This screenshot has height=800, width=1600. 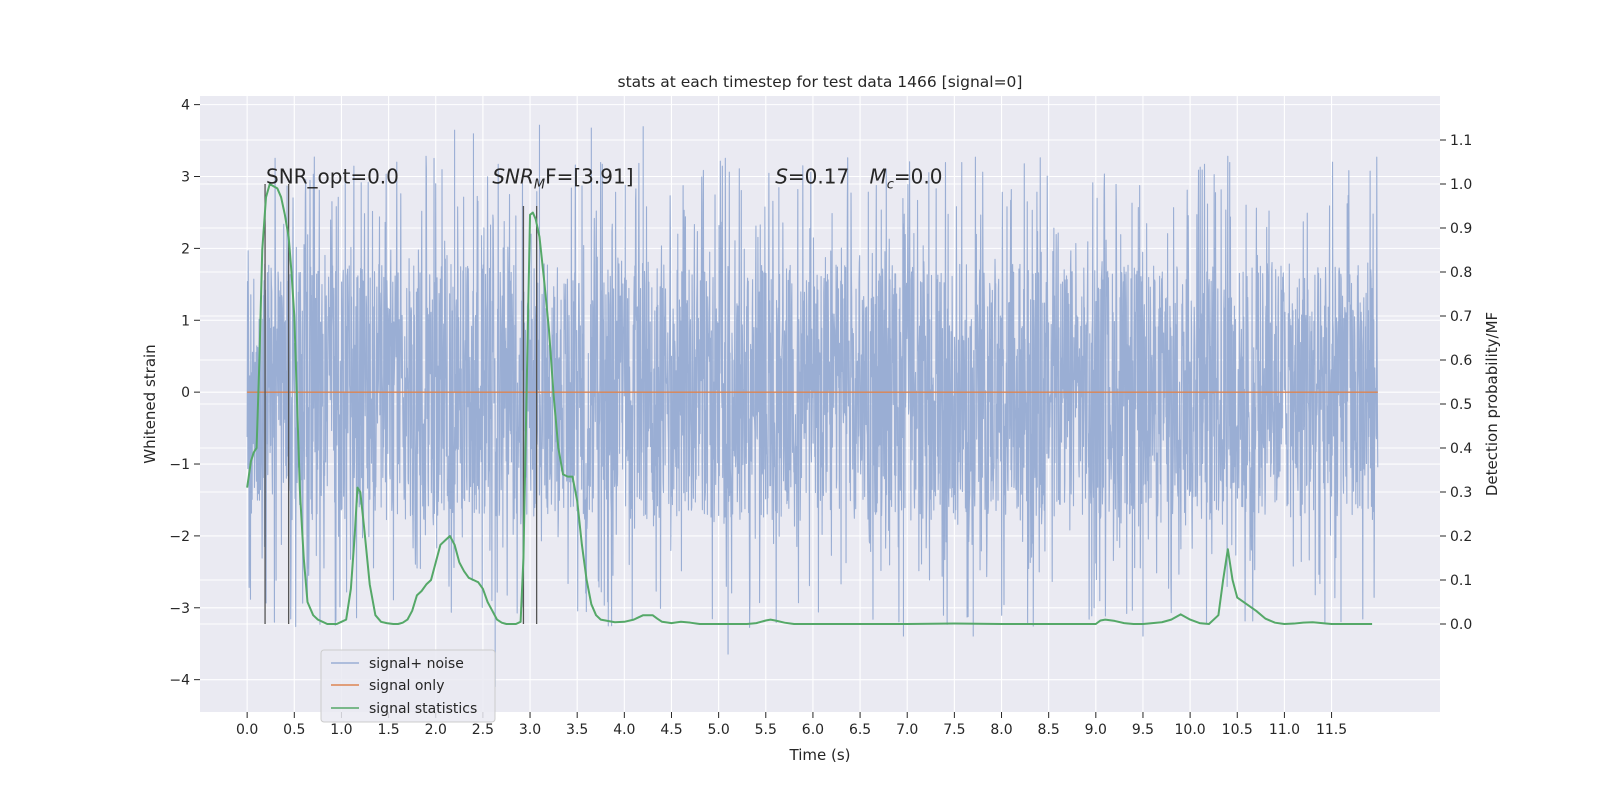 What do you see at coordinates (1143, 730) in the screenshot?
I see `x-tick-label: 9.5` at bounding box center [1143, 730].